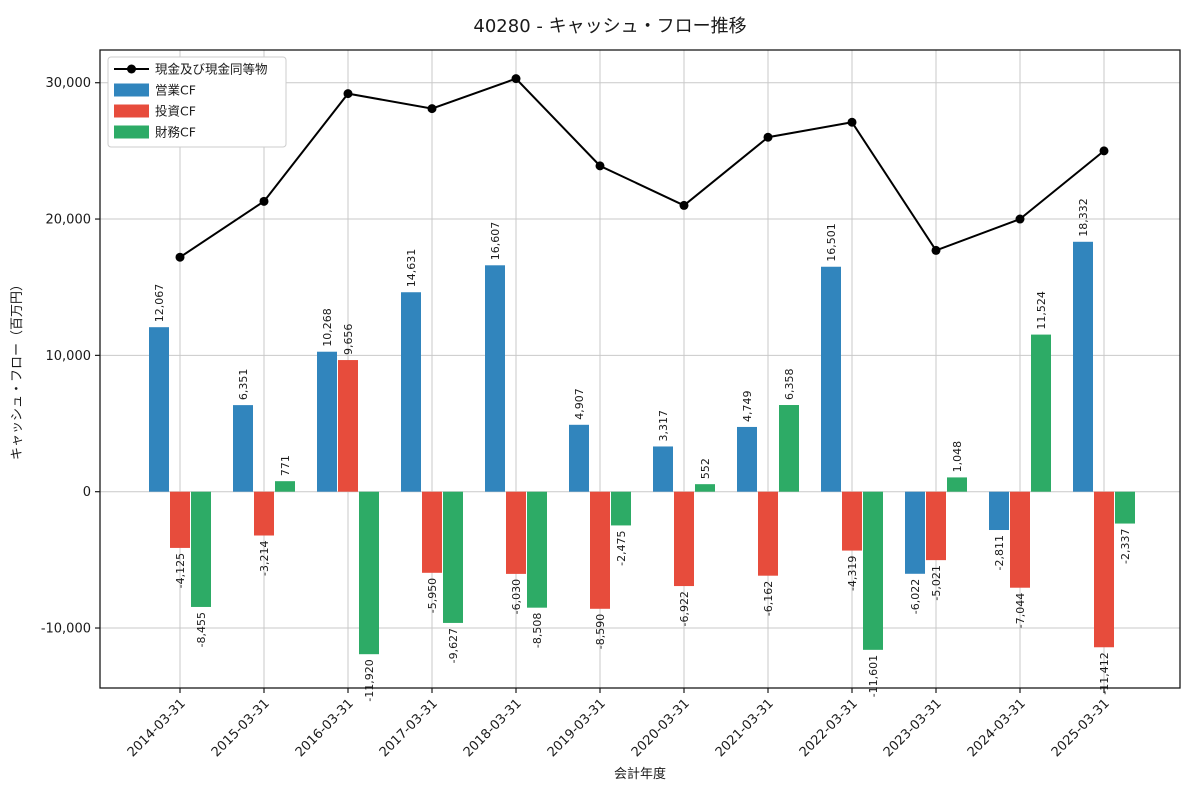 This screenshot has width=1200, height=800. What do you see at coordinates (87, 492) in the screenshot?
I see `y-tick-label: 0` at bounding box center [87, 492].